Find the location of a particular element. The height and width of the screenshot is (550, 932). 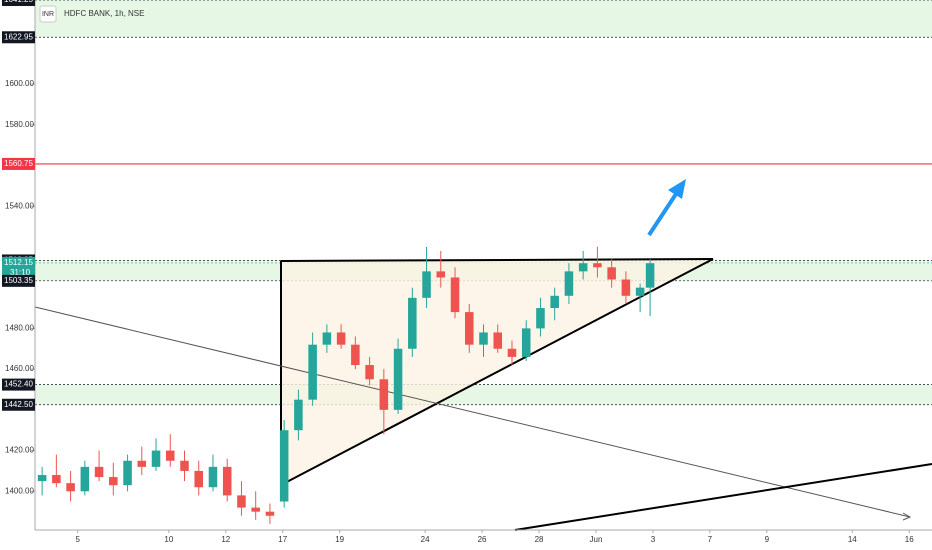

x-tick-label: 3 is located at coordinates (653, 539).